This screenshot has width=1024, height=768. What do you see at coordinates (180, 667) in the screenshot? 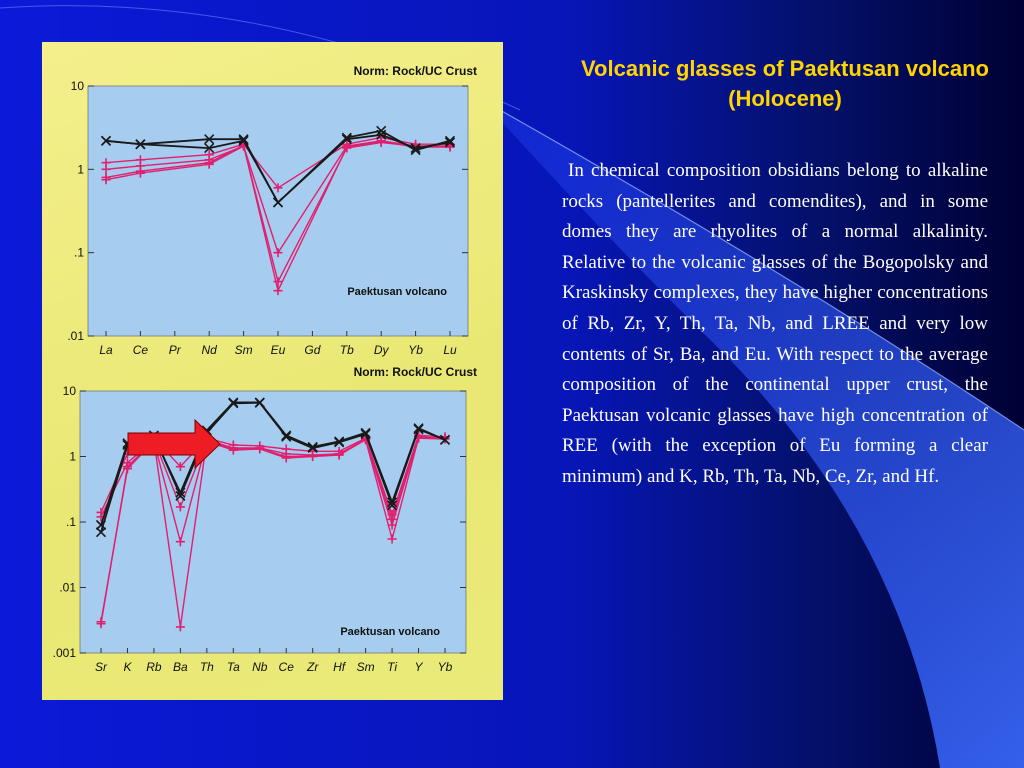
I see `x-tick-label: Ba` at bounding box center [180, 667].